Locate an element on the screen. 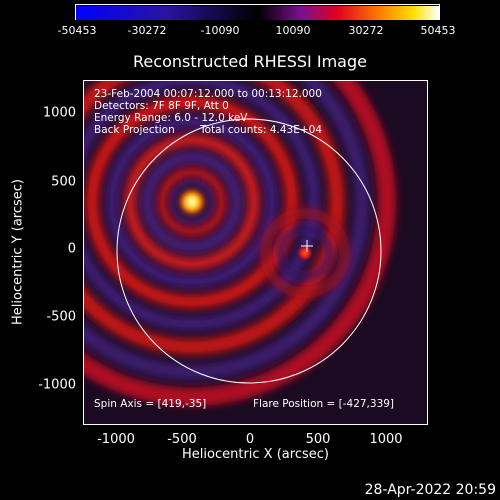 The image size is (500, 500). secondary-ripple is located at coordinates (305, 253).